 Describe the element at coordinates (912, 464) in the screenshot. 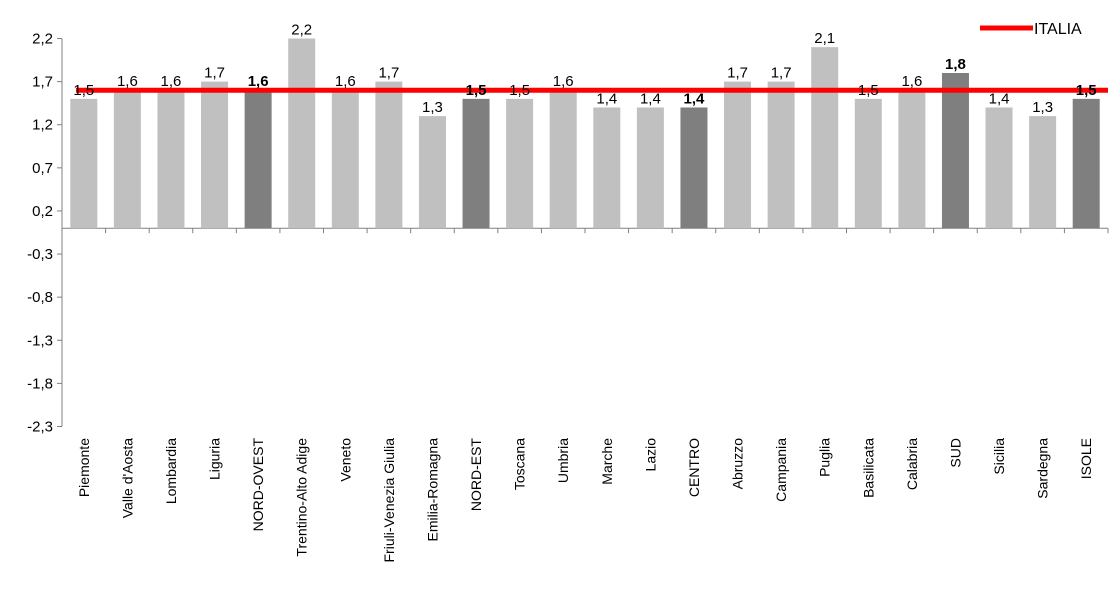

I see `category-label-20: Calabria` at that location.